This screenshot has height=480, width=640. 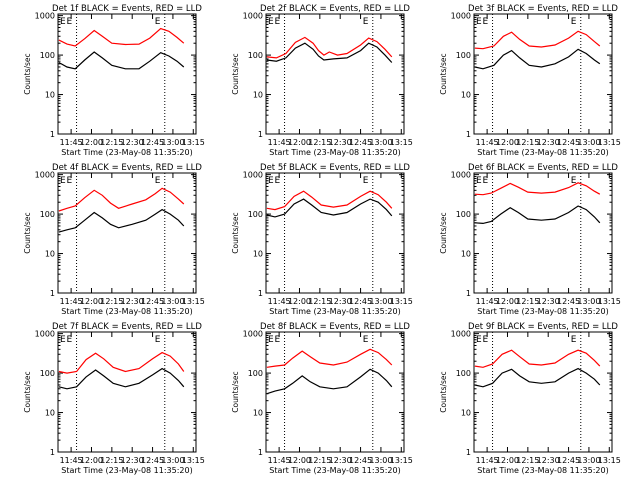 What do you see at coordinates (255, 373) in the screenshot?
I see `panel-8-ytick-label-100: 100` at bounding box center [255, 373].